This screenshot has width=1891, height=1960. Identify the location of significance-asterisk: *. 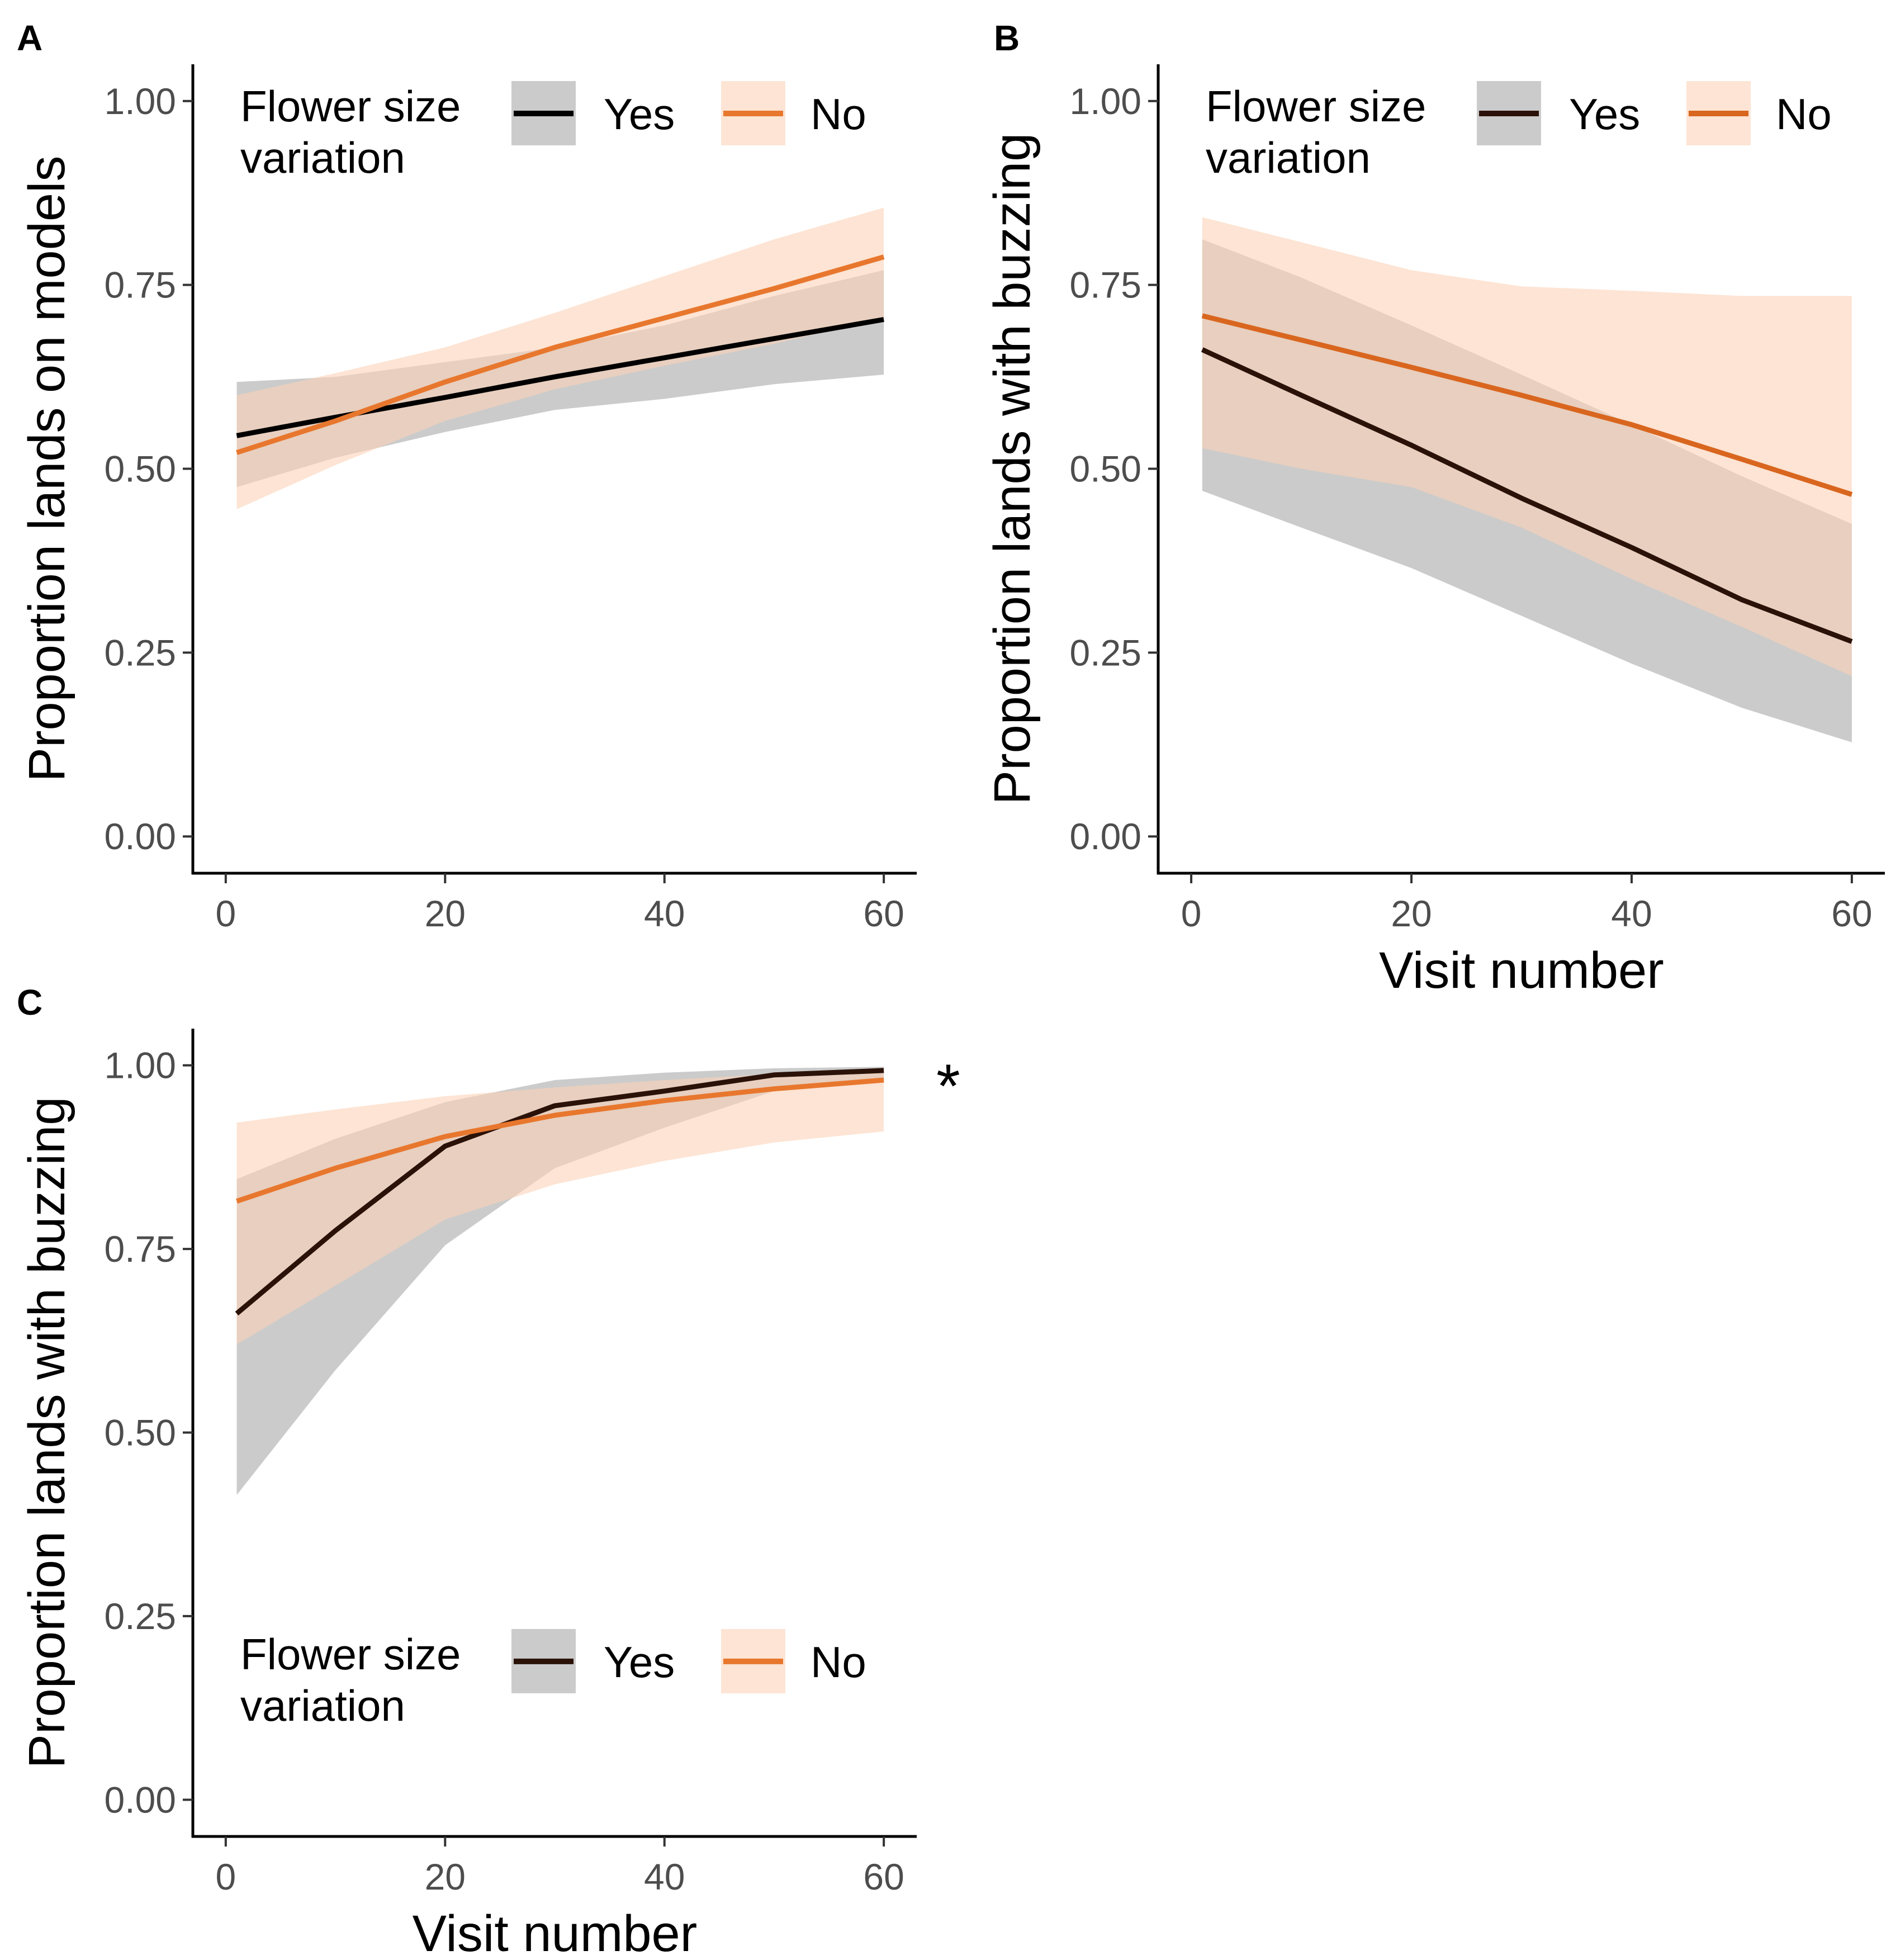
(948, 1087).